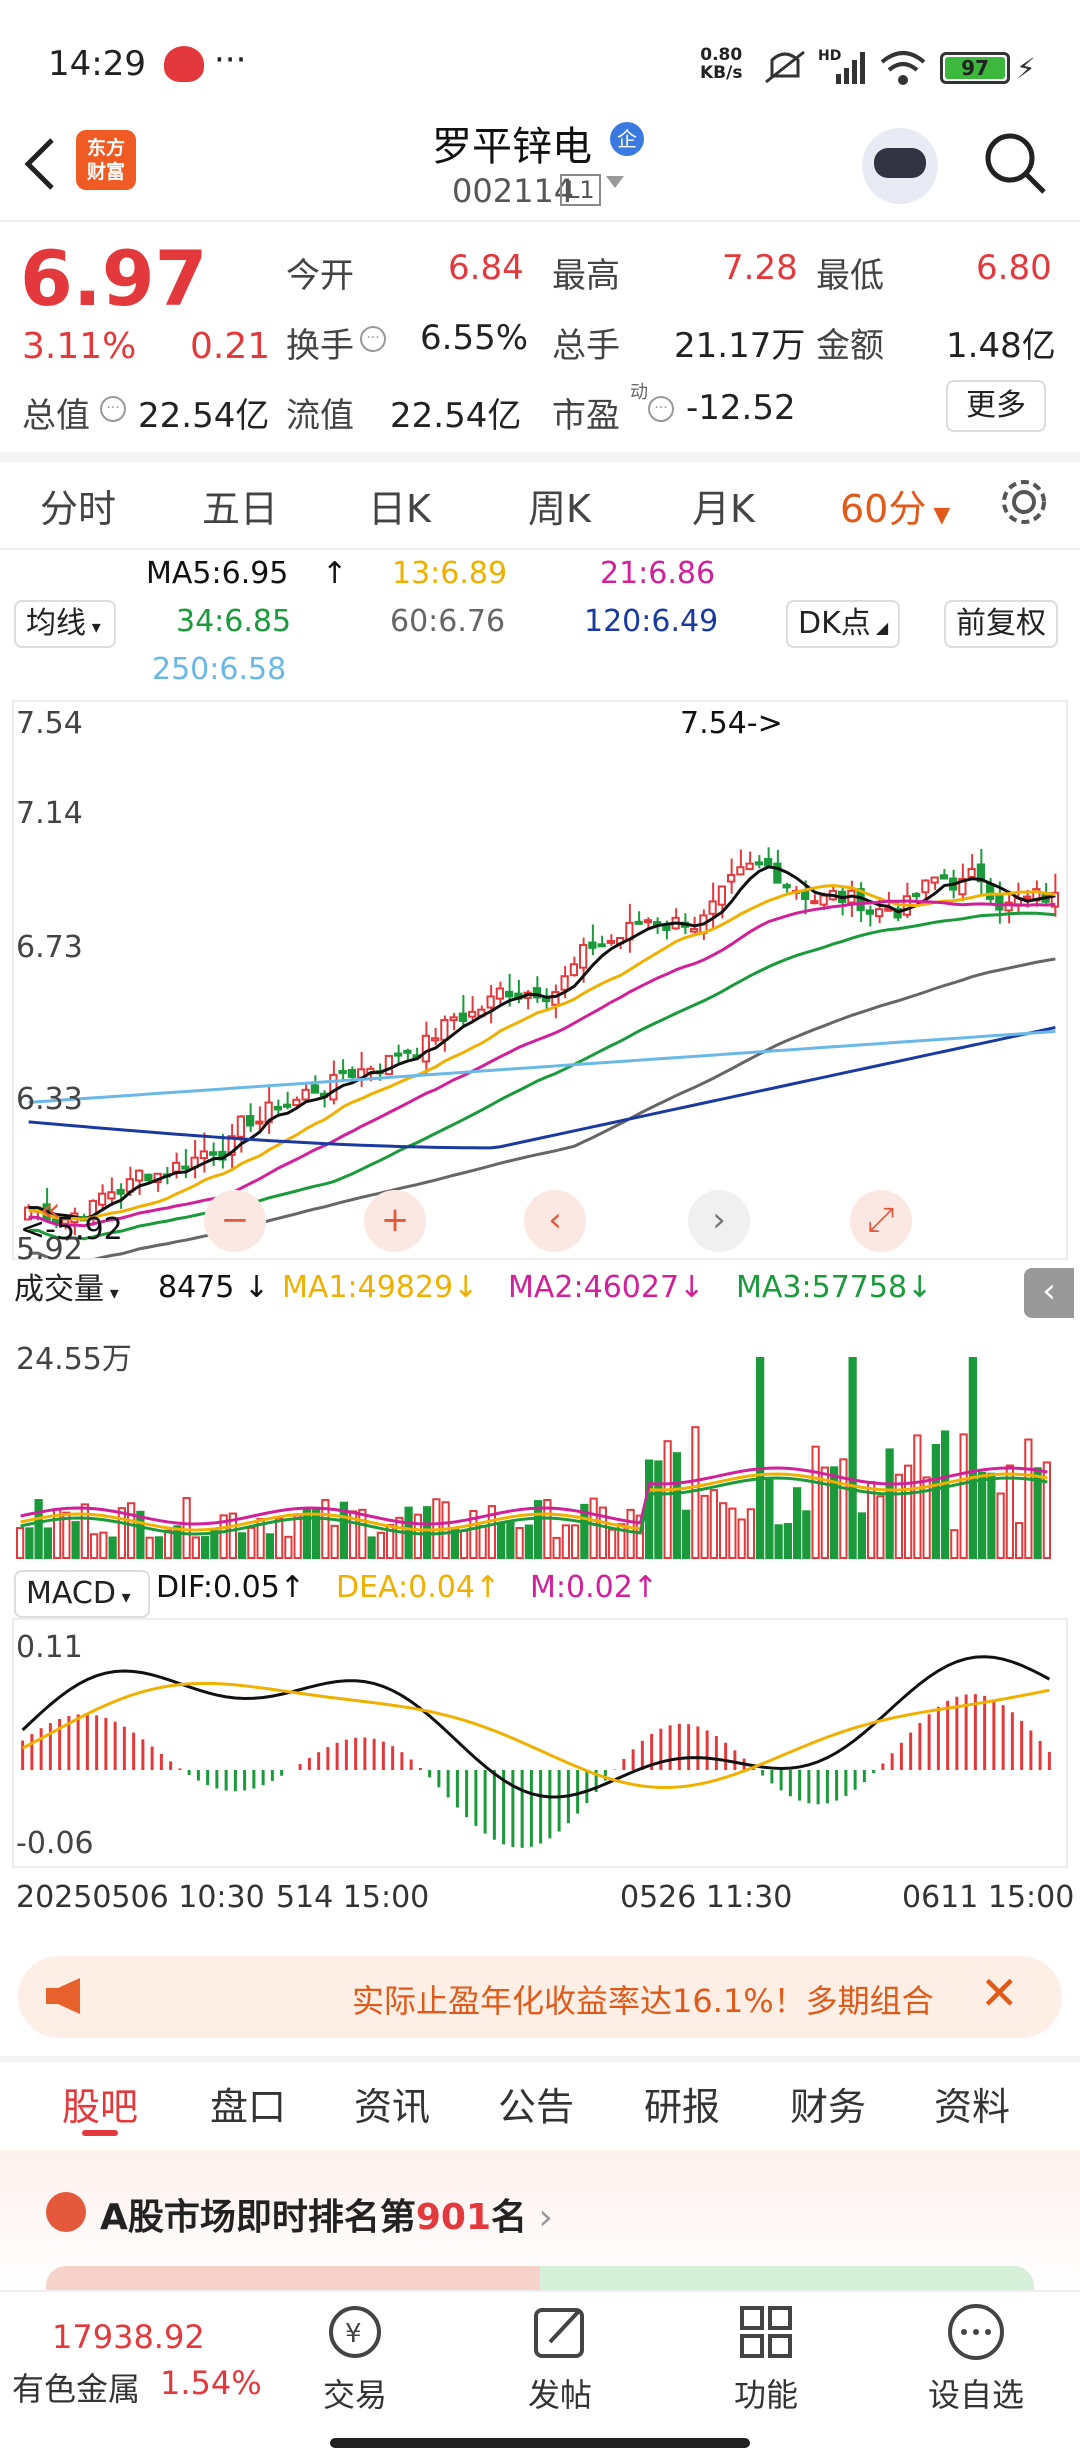  I want to click on pe-dynamic-mark: 动, so click(639, 392).